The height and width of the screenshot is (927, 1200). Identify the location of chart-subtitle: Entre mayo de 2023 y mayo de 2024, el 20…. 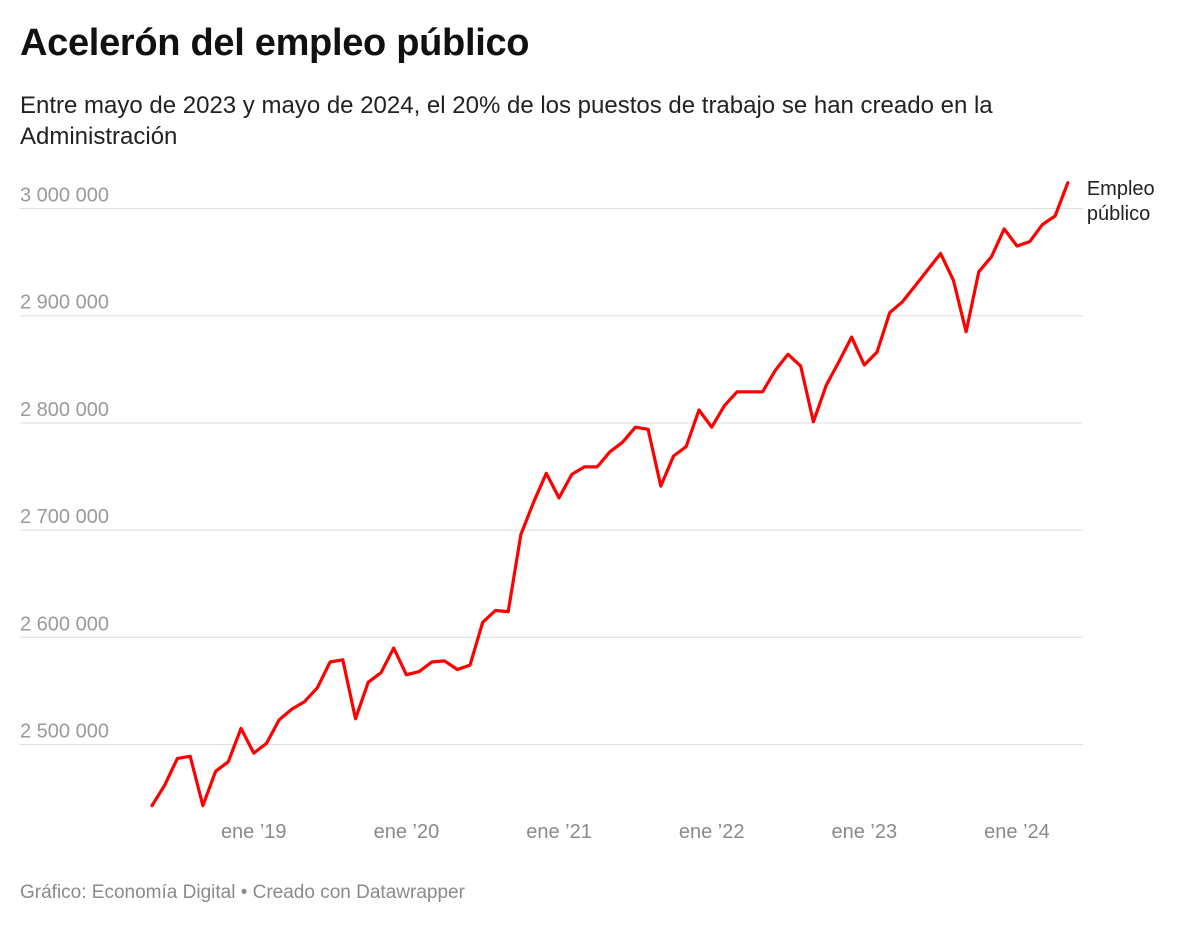
(506, 121).